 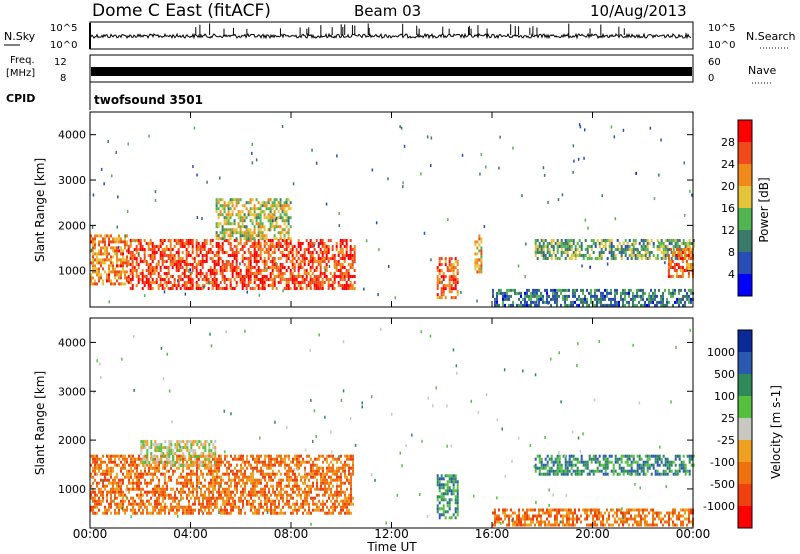 I want to click on power-noise, so click(x=319, y=244).